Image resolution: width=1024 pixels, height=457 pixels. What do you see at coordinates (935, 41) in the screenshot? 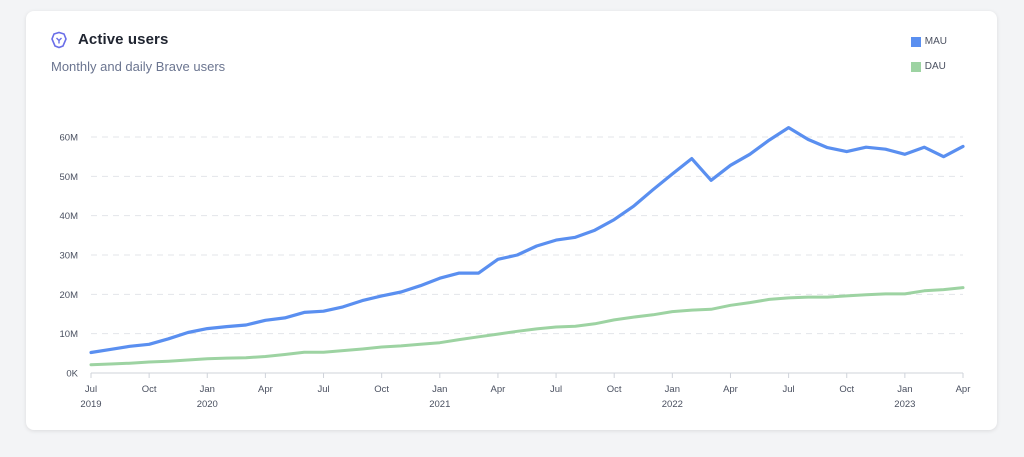
I see `legend-label-mau: MAU` at bounding box center [935, 41].